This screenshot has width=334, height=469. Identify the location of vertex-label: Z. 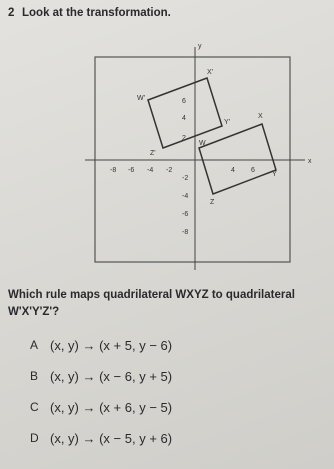
(212, 202).